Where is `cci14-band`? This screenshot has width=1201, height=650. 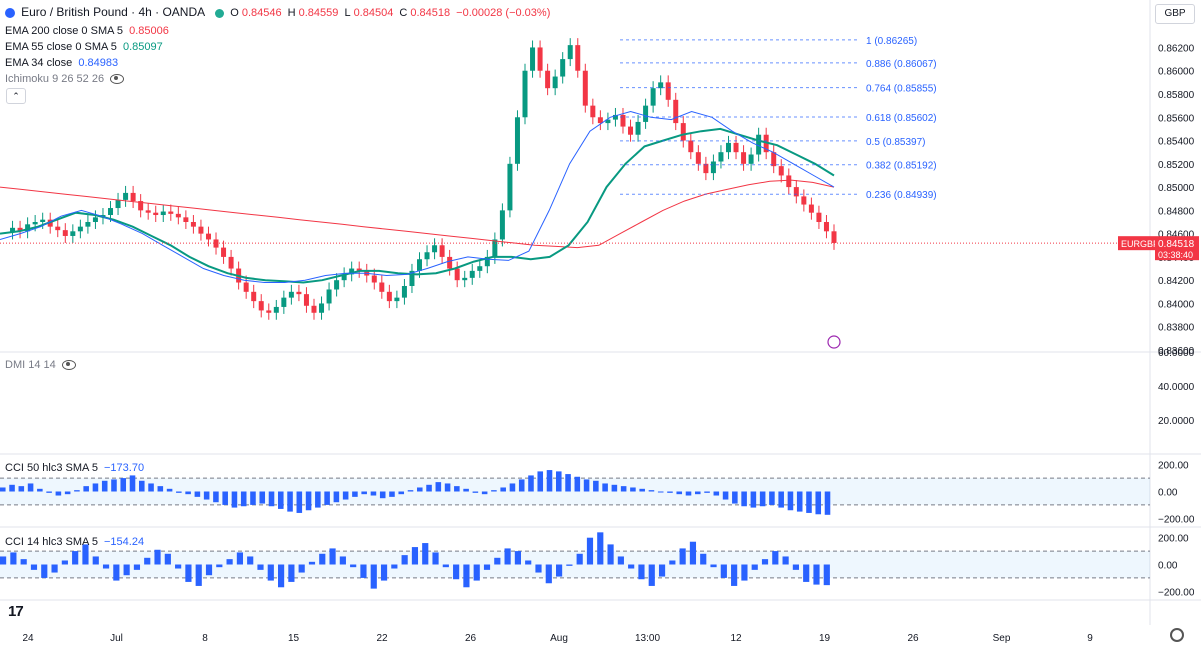 cci14-band is located at coordinates (575, 564).